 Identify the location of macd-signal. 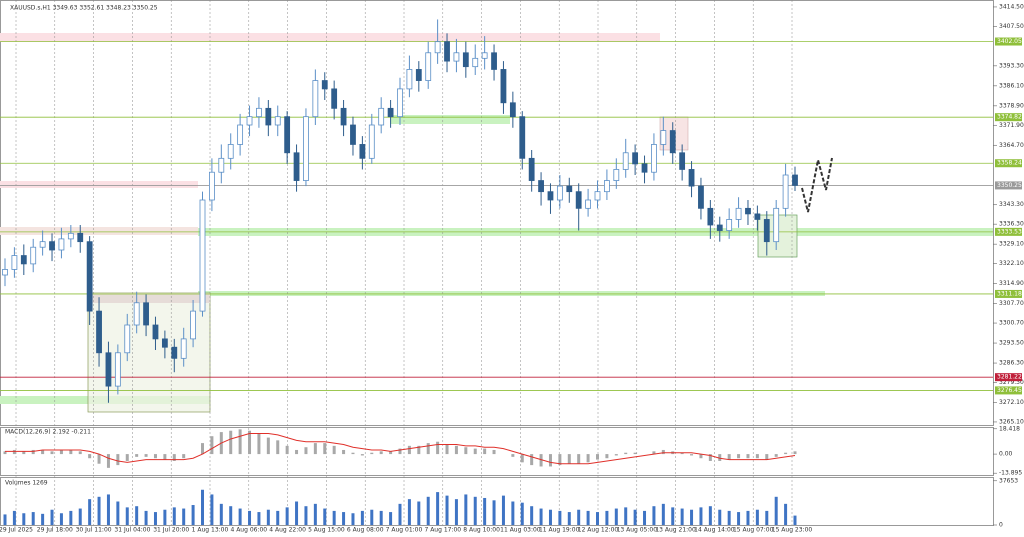
(400, 448).